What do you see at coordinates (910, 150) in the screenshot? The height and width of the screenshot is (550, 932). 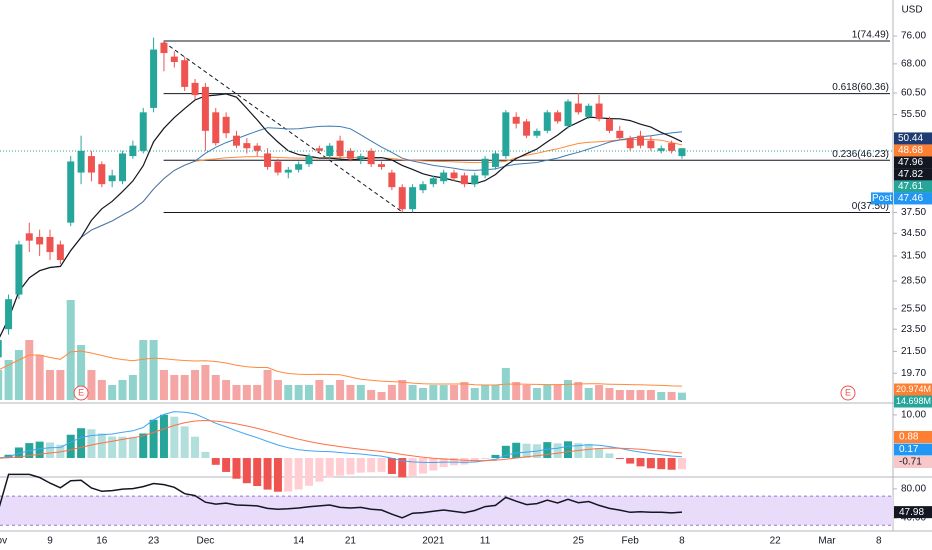 I see `price-tag-label: 48.68` at bounding box center [910, 150].